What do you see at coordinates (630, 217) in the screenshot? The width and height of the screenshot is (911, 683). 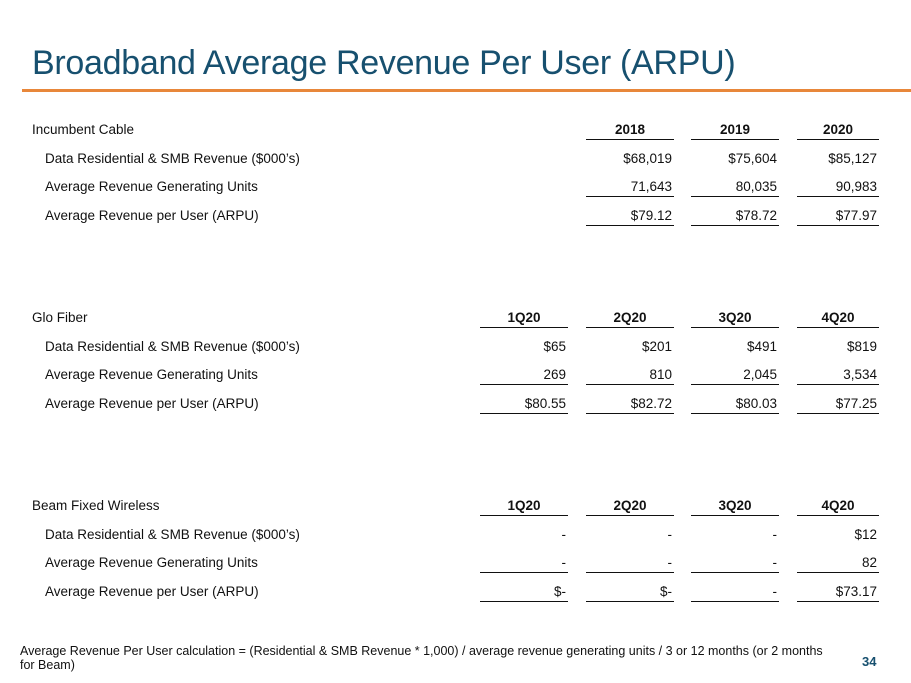 I see `value-cell: $79.12` at bounding box center [630, 217].